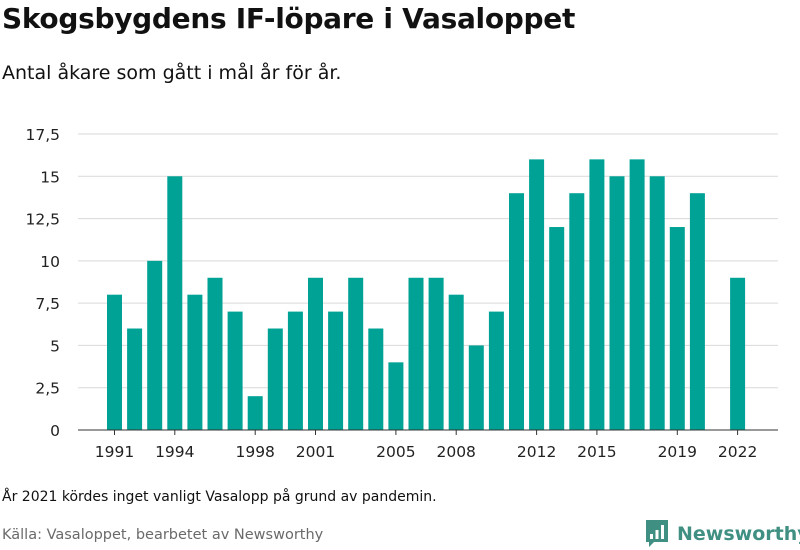 Image resolution: width=800 pixels, height=550 pixels. Describe the element at coordinates (215, 353) in the screenshot. I see `bar-1996` at that location.